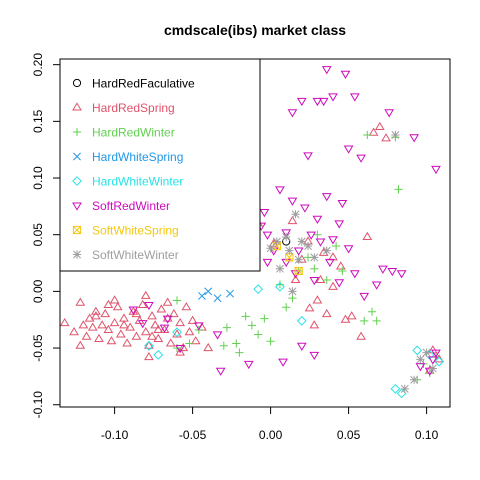  What do you see at coordinates (38, 405) in the screenshot?
I see `y-tick-label-0: -0.10` at bounding box center [38, 405].